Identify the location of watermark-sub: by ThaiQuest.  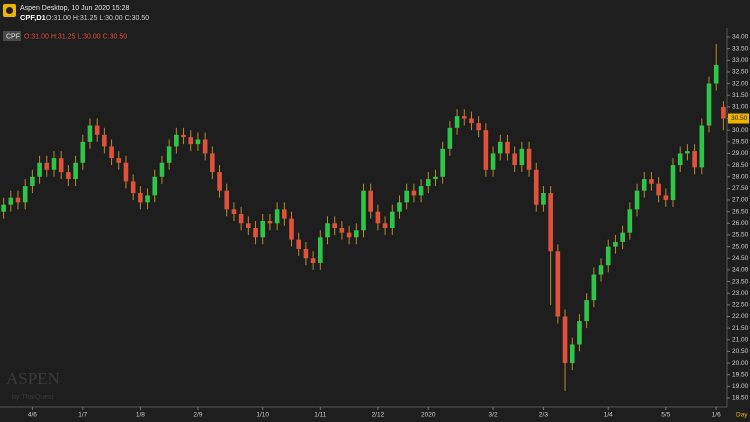
(33, 397).